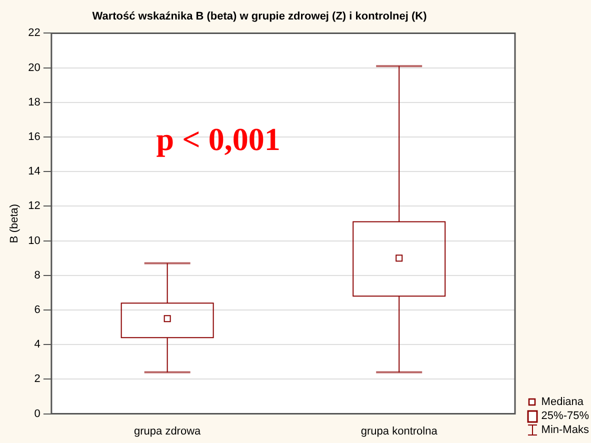  Describe the element at coordinates (168, 431) in the screenshot. I see `x-tick-label: grupa zdrowa` at that location.